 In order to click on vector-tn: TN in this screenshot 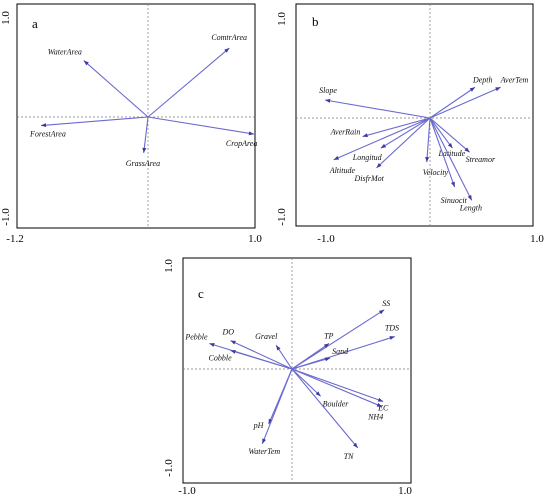, I will do `click(325, 414)`.